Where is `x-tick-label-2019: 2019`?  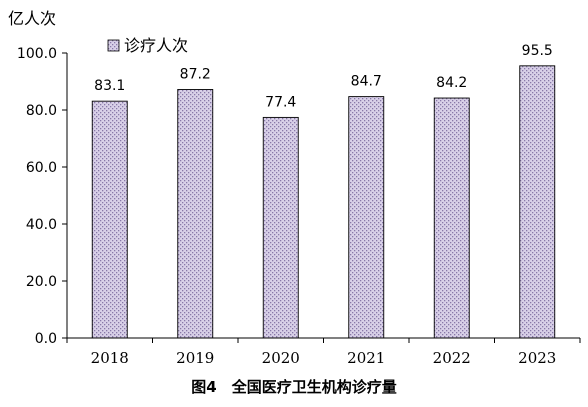 x-tick-label-2019: 2019 is located at coordinates (195, 358).